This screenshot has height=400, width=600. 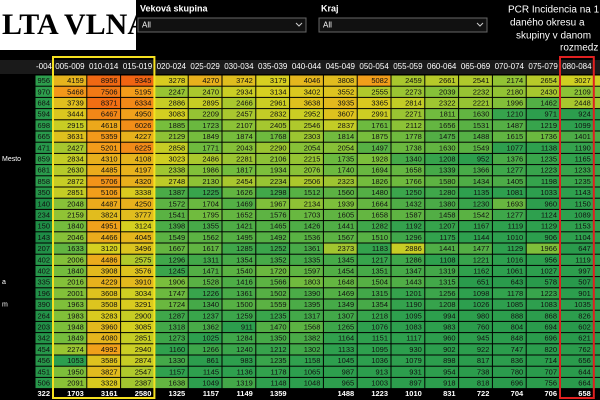 What do you see at coordinates (43, 181) in the screenshot?
I see `cell-value: 858` at bounding box center [43, 181].